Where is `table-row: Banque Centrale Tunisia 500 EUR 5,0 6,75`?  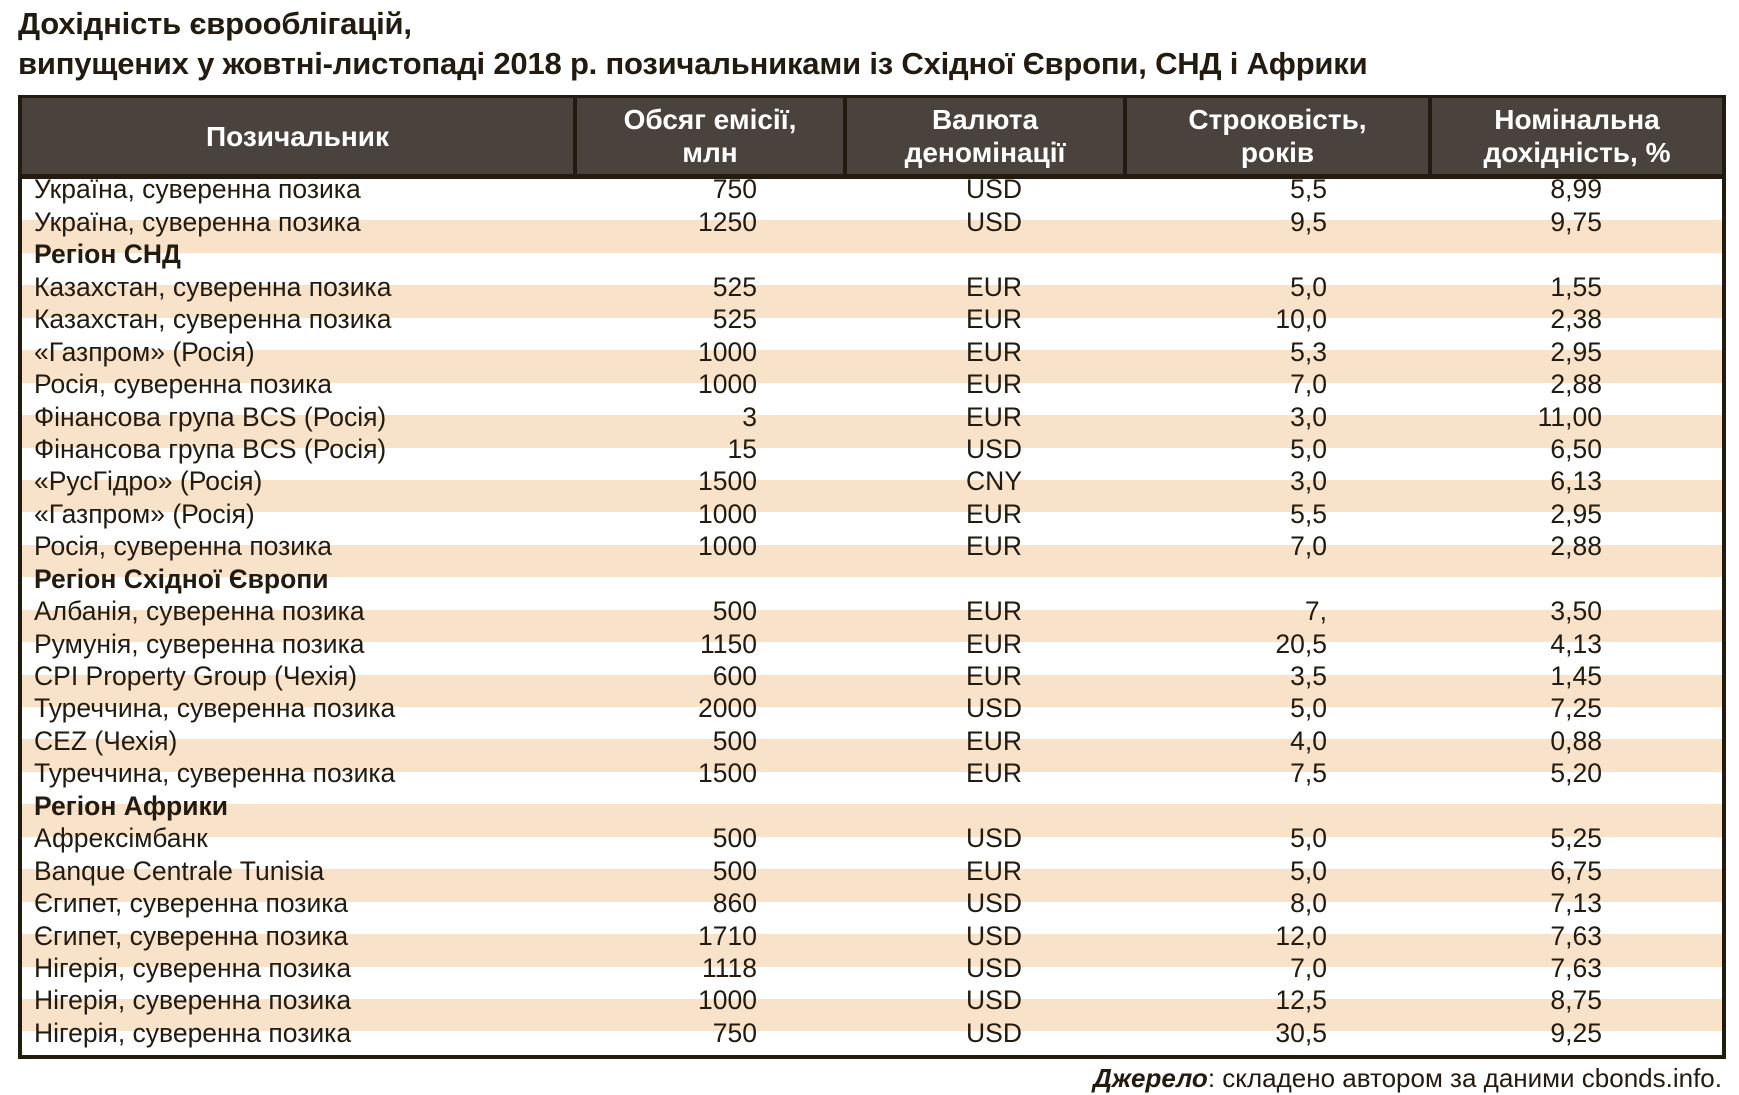 table-row: Banque Centrale Tunisia 500 EUR 5,0 6,75 is located at coordinates (872, 874).